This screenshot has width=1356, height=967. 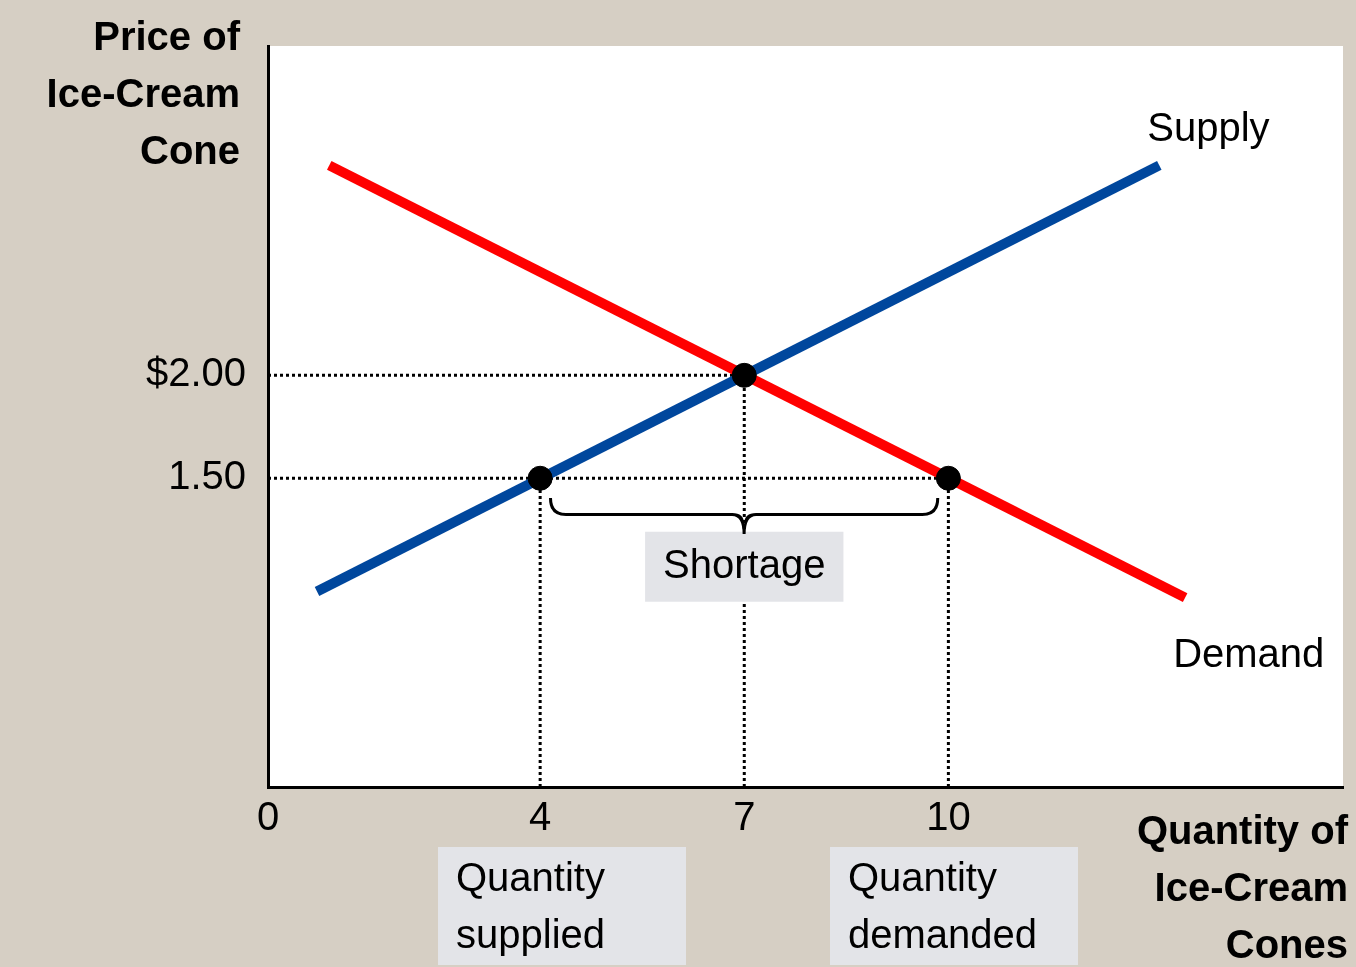 I want to click on y-tick-label: $2.00, so click(x=195, y=372).